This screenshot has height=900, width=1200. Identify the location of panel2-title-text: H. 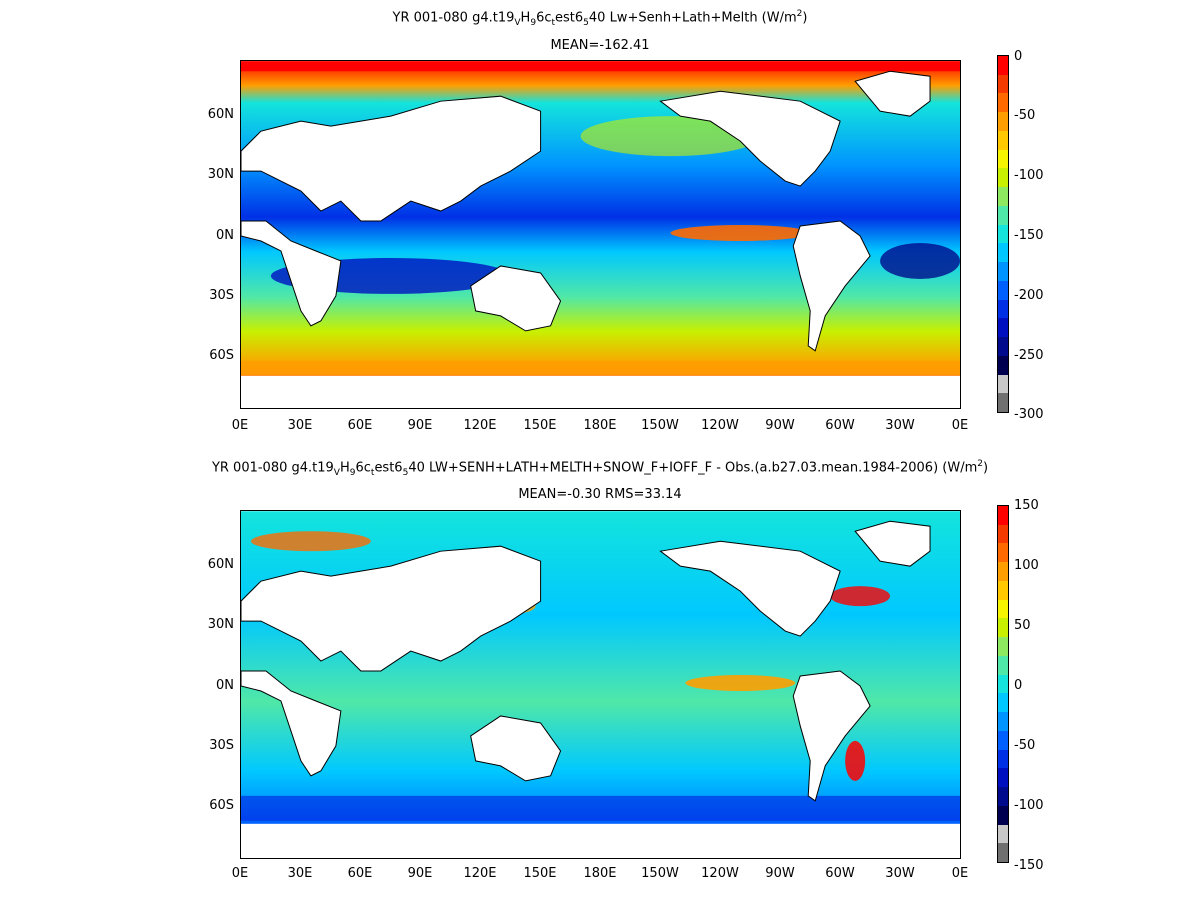
(344, 468).